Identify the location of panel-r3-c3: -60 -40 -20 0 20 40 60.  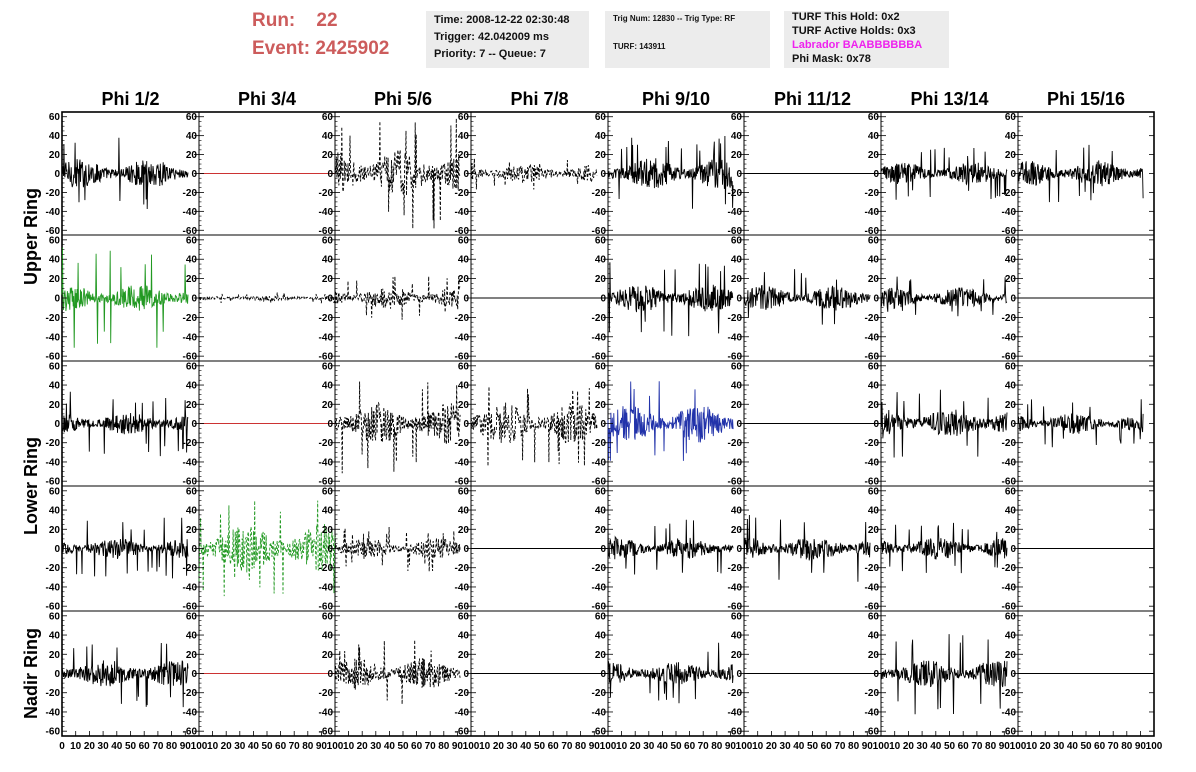
(395, 424).